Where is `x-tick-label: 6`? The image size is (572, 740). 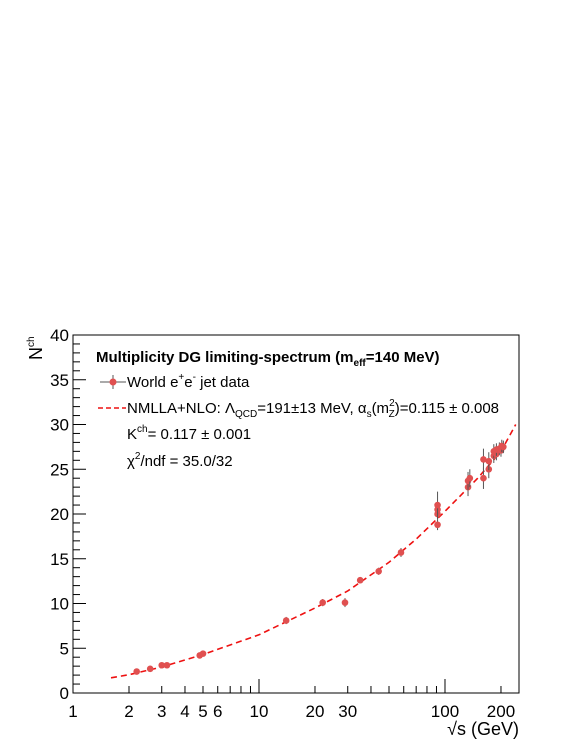 x-tick-label: 6 is located at coordinates (217, 711).